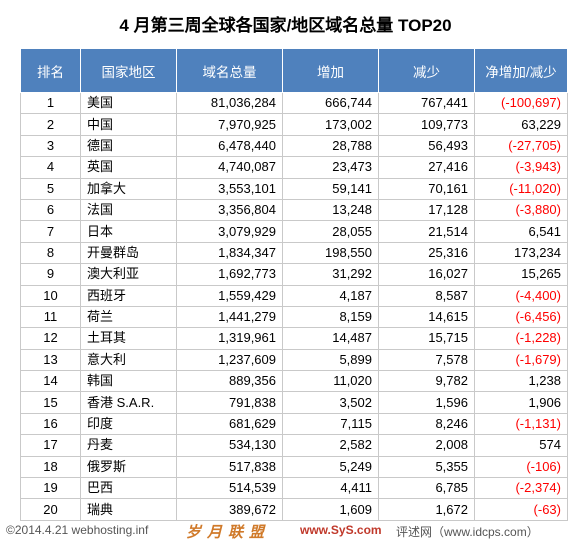  Describe the element at coordinates (294, 360) in the screenshot. I see `table-row: 13 意大利 1,237,609 5,899 7,578 (-1,679)` at that location.